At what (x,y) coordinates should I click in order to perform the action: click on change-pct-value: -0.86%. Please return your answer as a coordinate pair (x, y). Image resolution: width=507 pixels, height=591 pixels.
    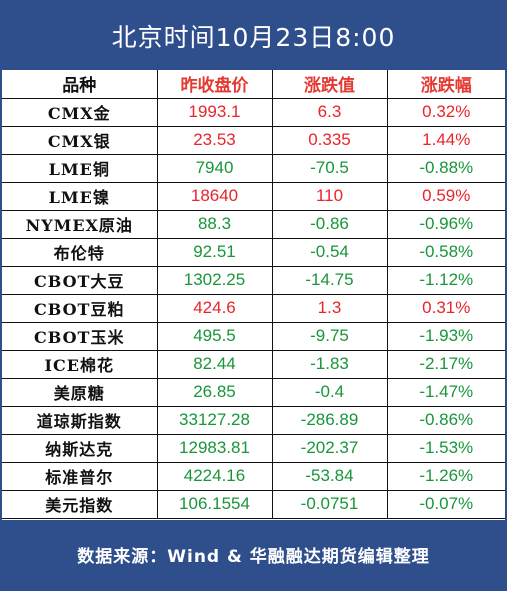
    Looking at the image, I should click on (446, 420).